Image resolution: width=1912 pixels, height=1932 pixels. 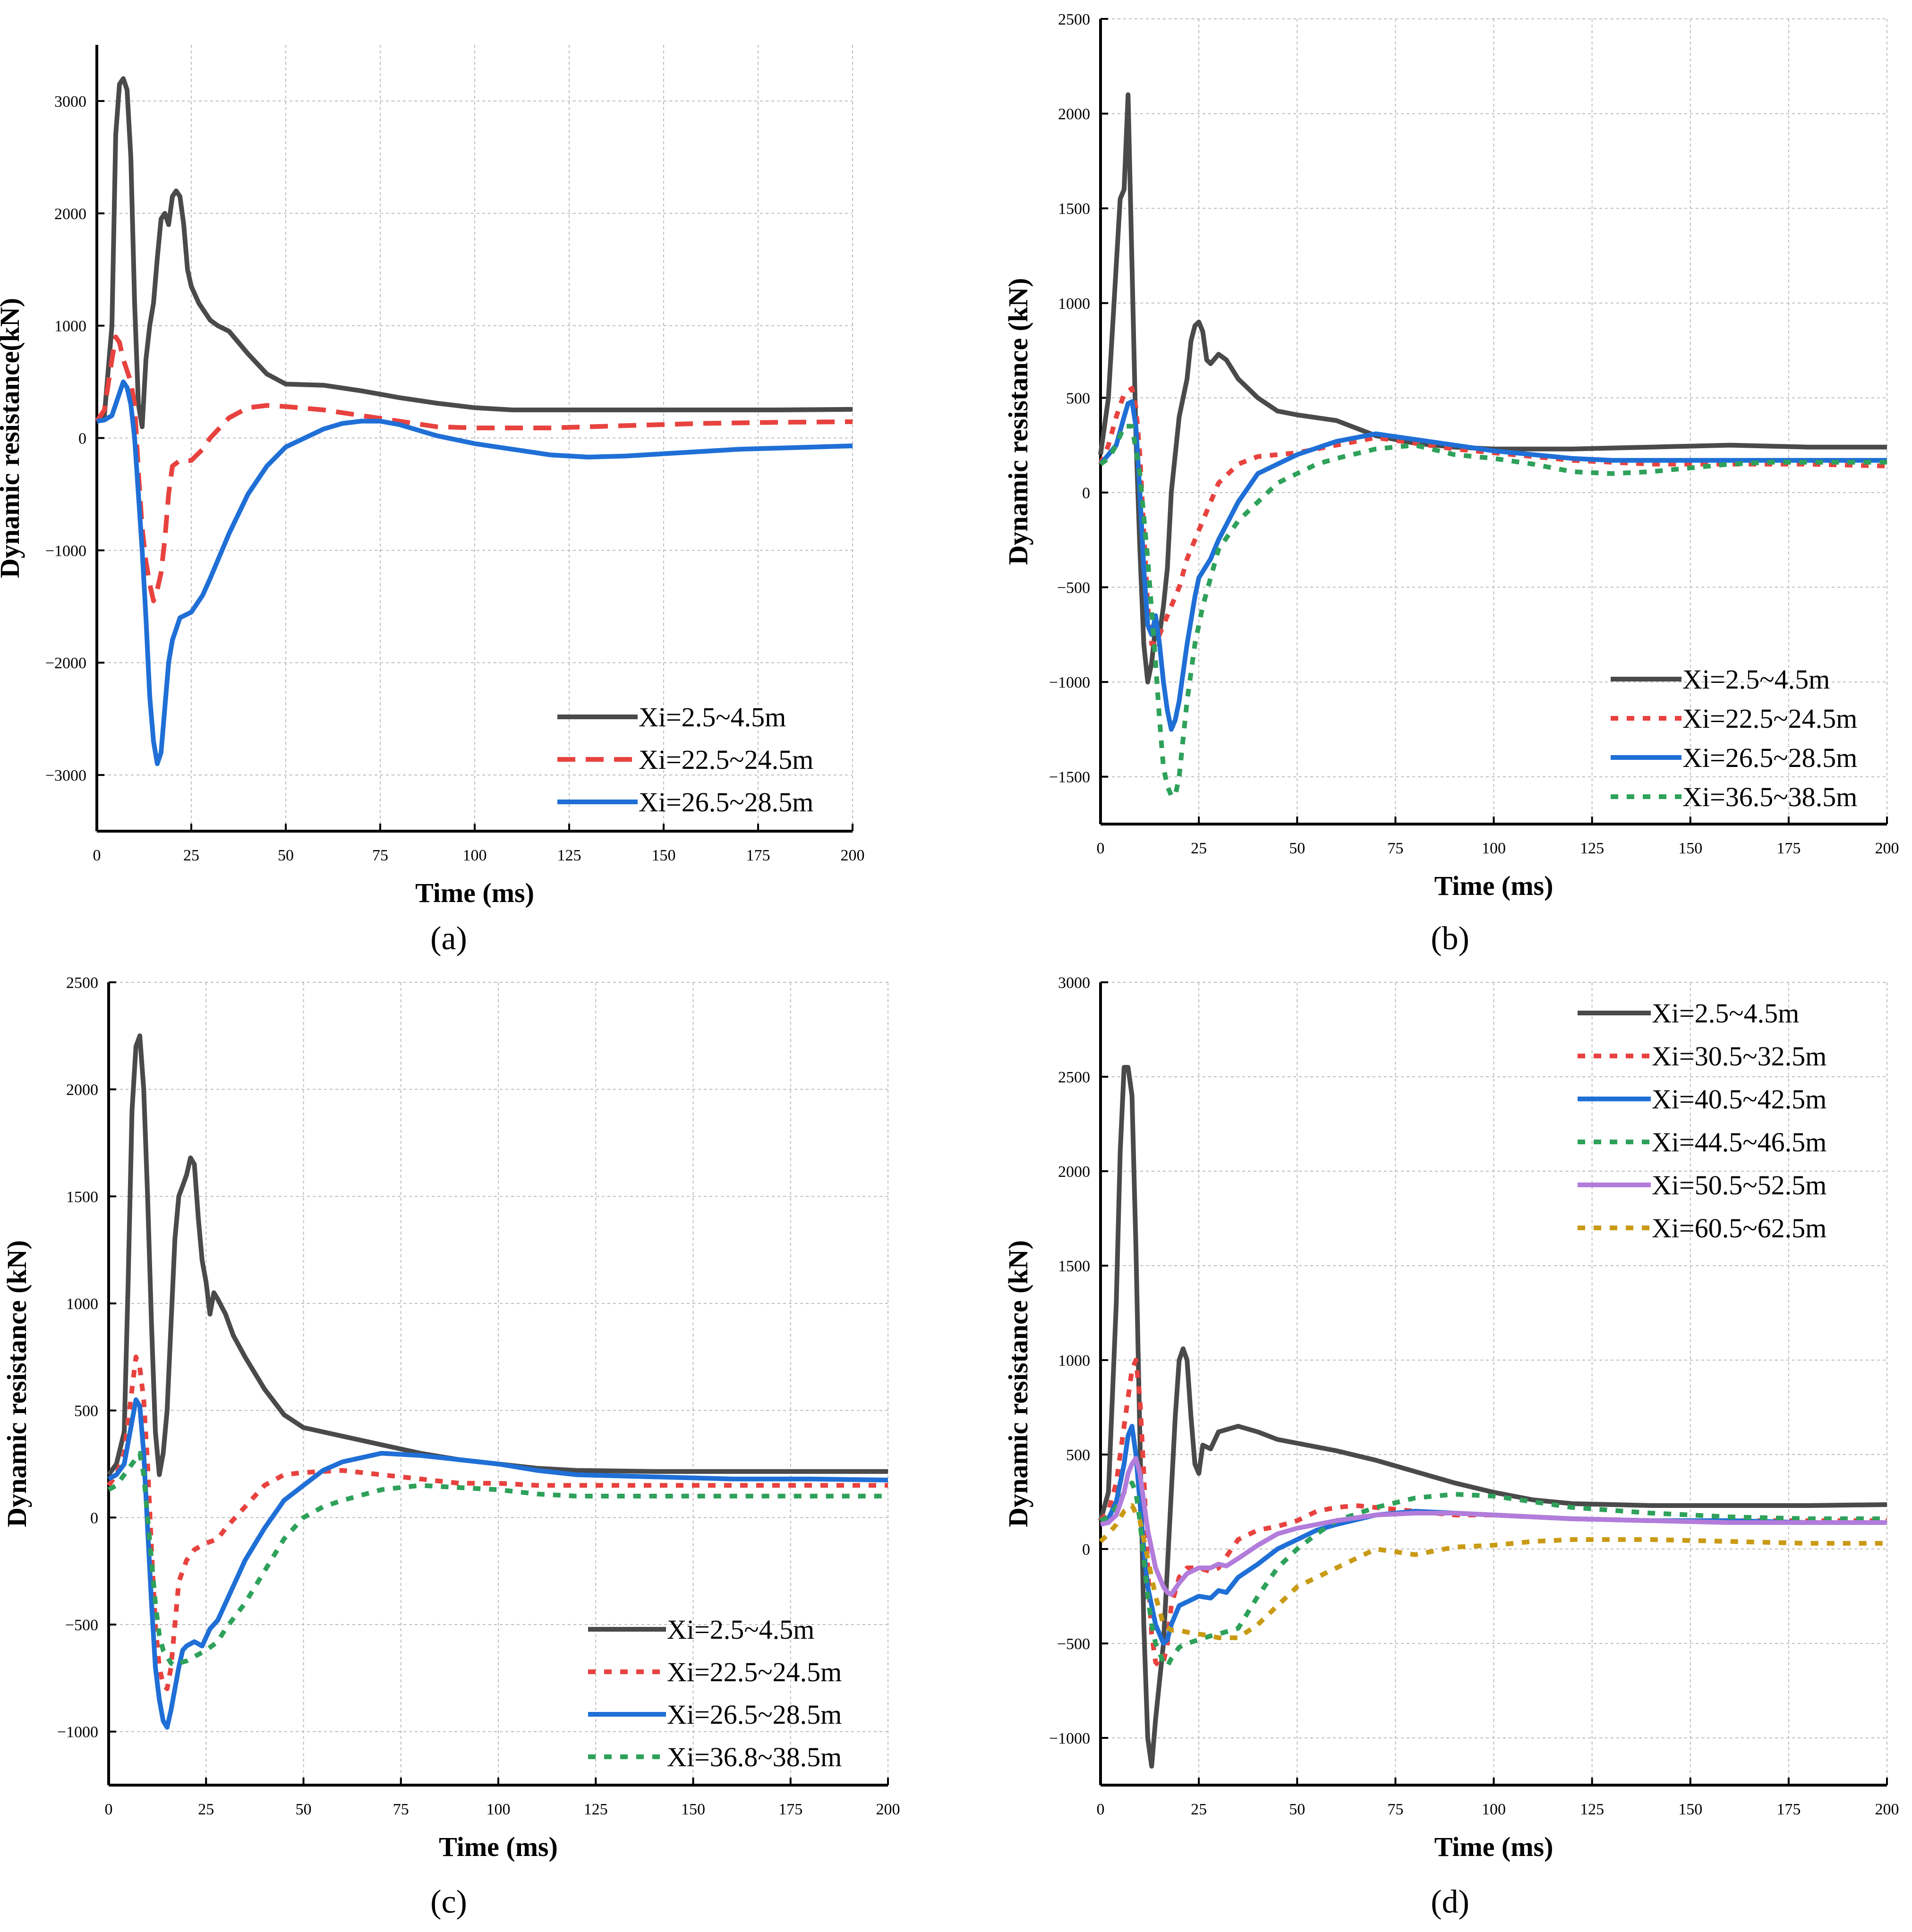 I want to click on y-tick-label: −1500, so click(x=1069, y=777).